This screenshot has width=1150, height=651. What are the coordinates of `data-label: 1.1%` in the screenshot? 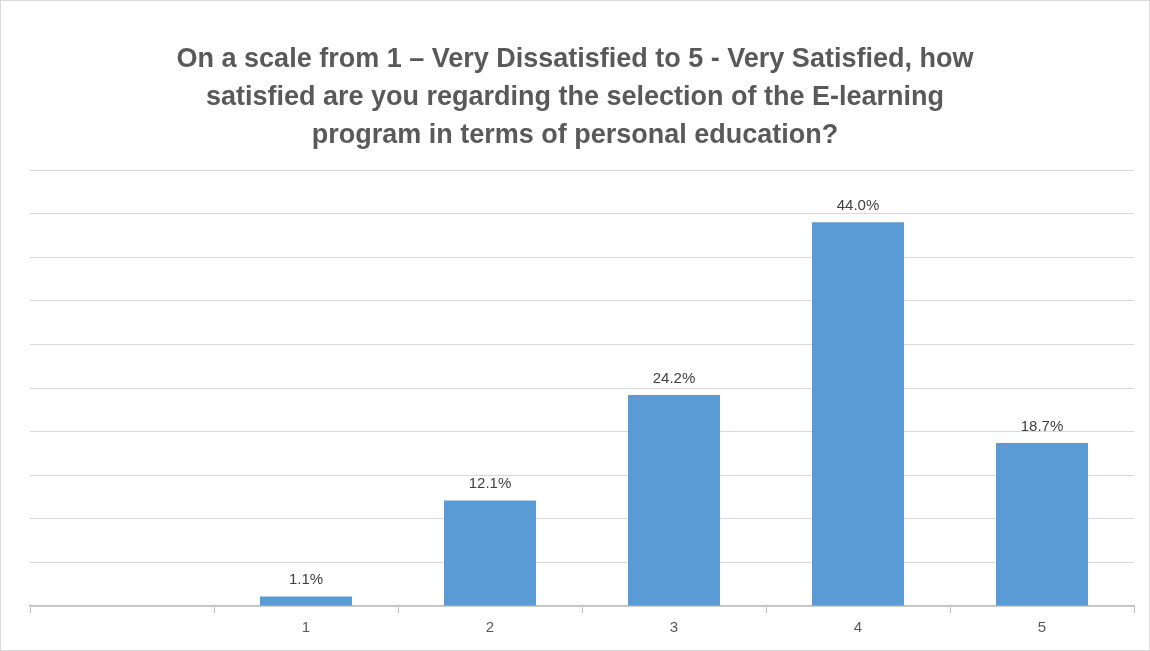 It's located at (306, 579).